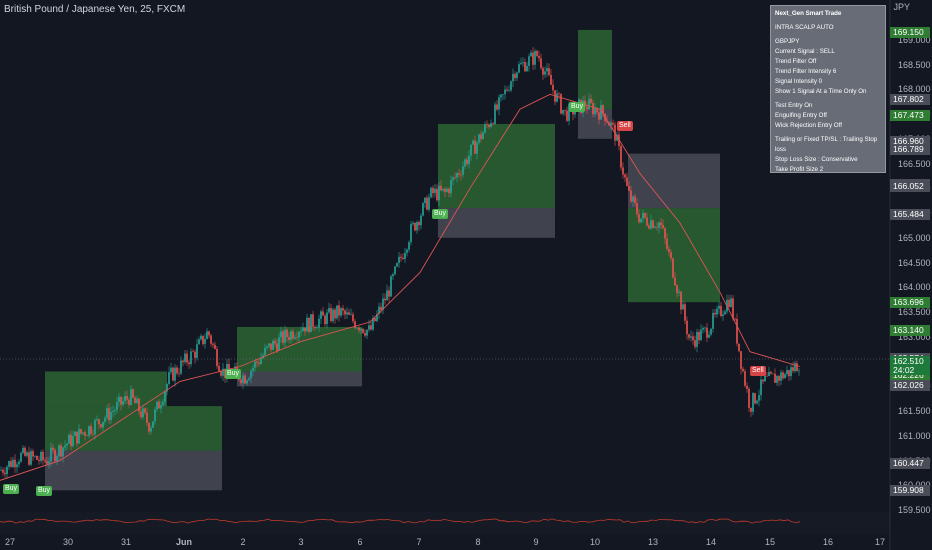 The width and height of the screenshot is (932, 550). Describe the element at coordinates (808, 13) in the screenshot. I see `info-panel-line: Next_Gen Smart Trade` at that location.